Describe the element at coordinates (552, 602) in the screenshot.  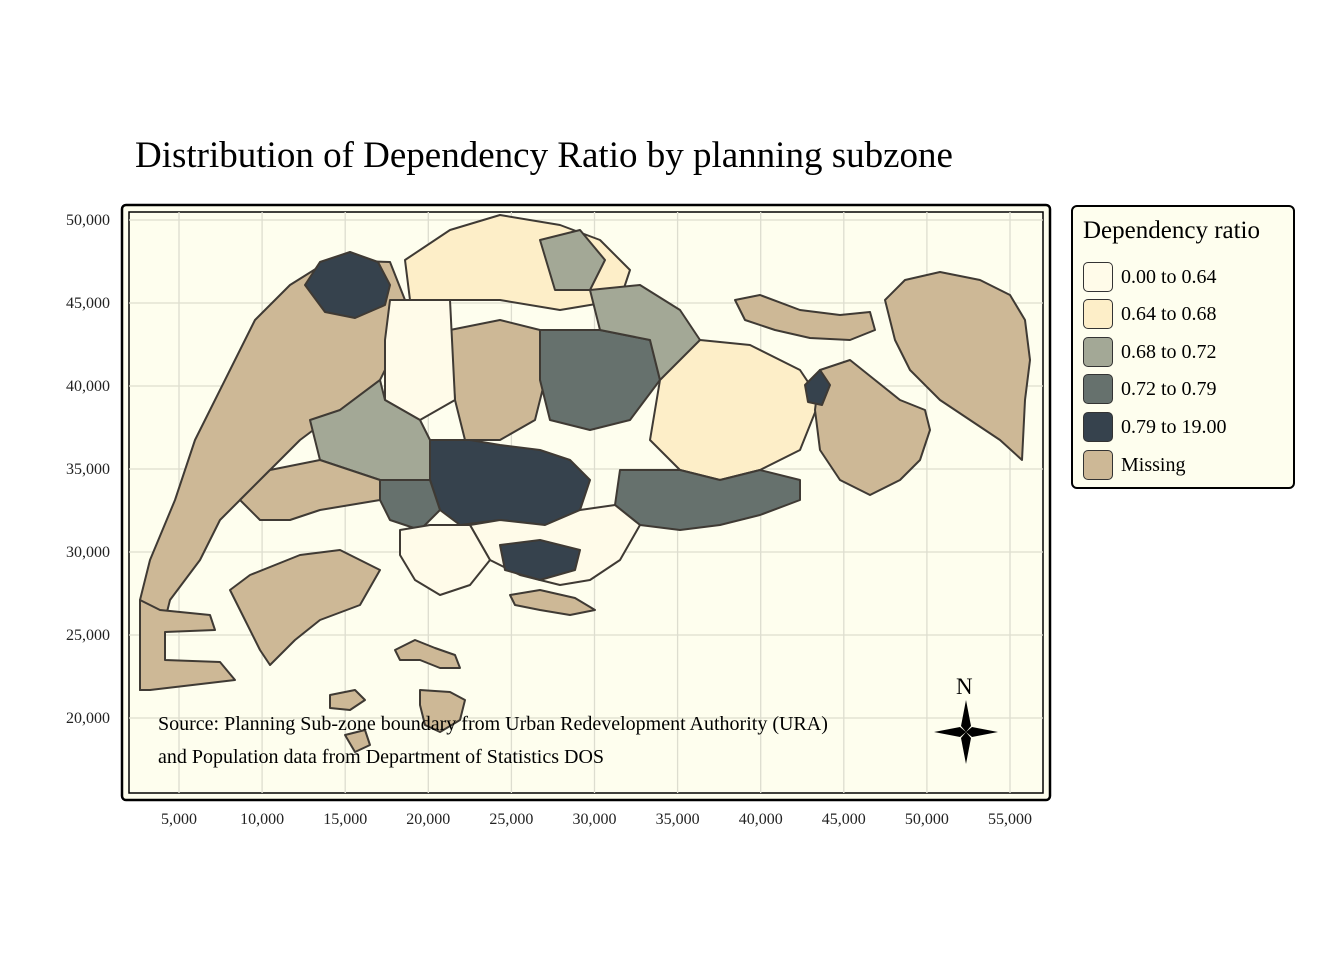
I see `region-sentosa-missing` at that location.